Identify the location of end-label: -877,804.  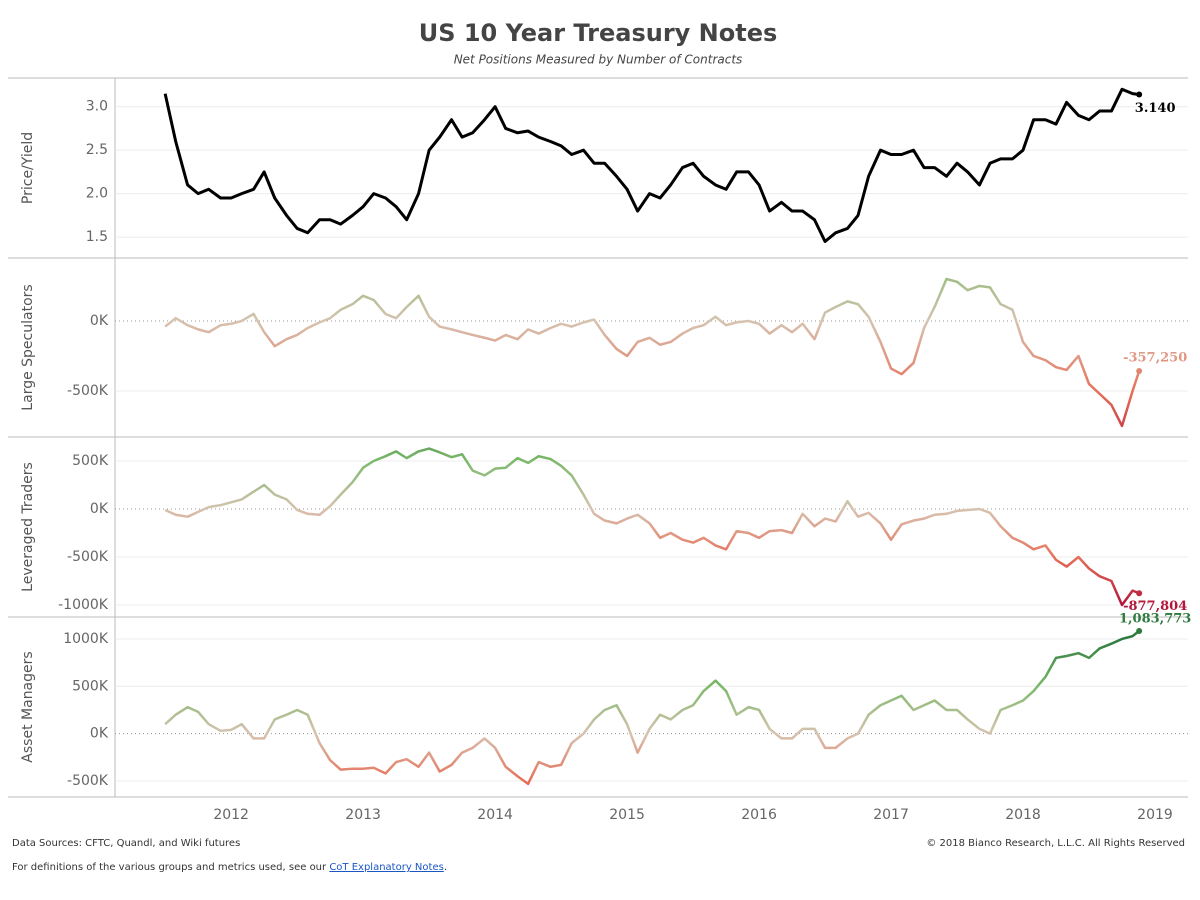
(1155, 606).